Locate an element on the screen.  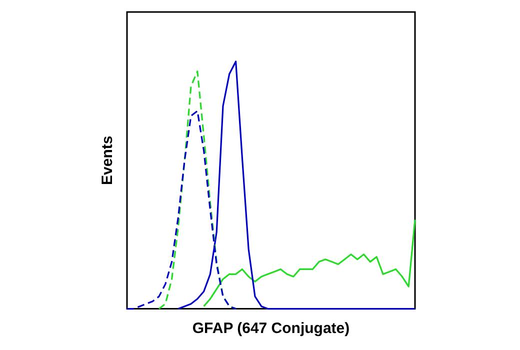
y-axis-title: Events is located at coordinates (107, 160).